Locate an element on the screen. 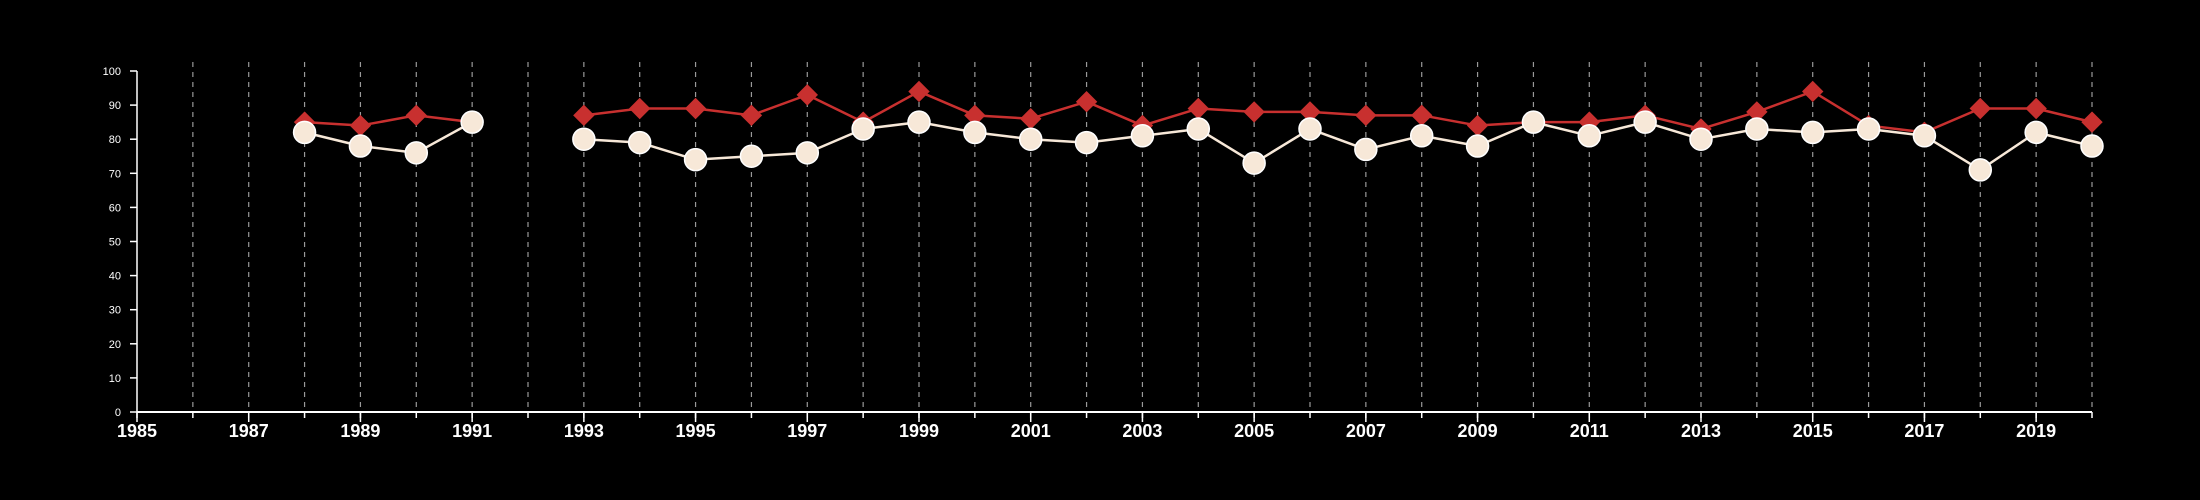 This screenshot has height=500, width=2200. series-2-point-1993 is located at coordinates (584, 139).